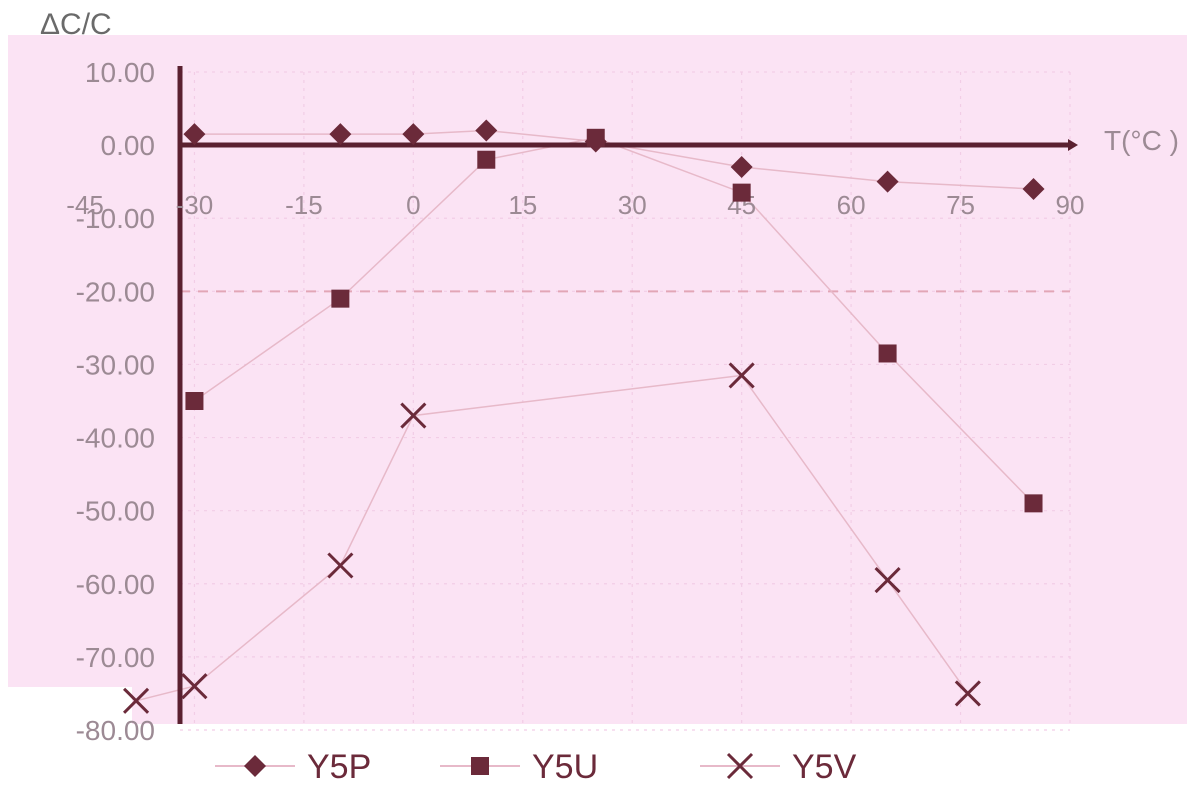 This screenshot has height=798, width=1187. Describe the element at coordinates (565, 767) in the screenshot. I see `legend-label: Y5U` at that location.